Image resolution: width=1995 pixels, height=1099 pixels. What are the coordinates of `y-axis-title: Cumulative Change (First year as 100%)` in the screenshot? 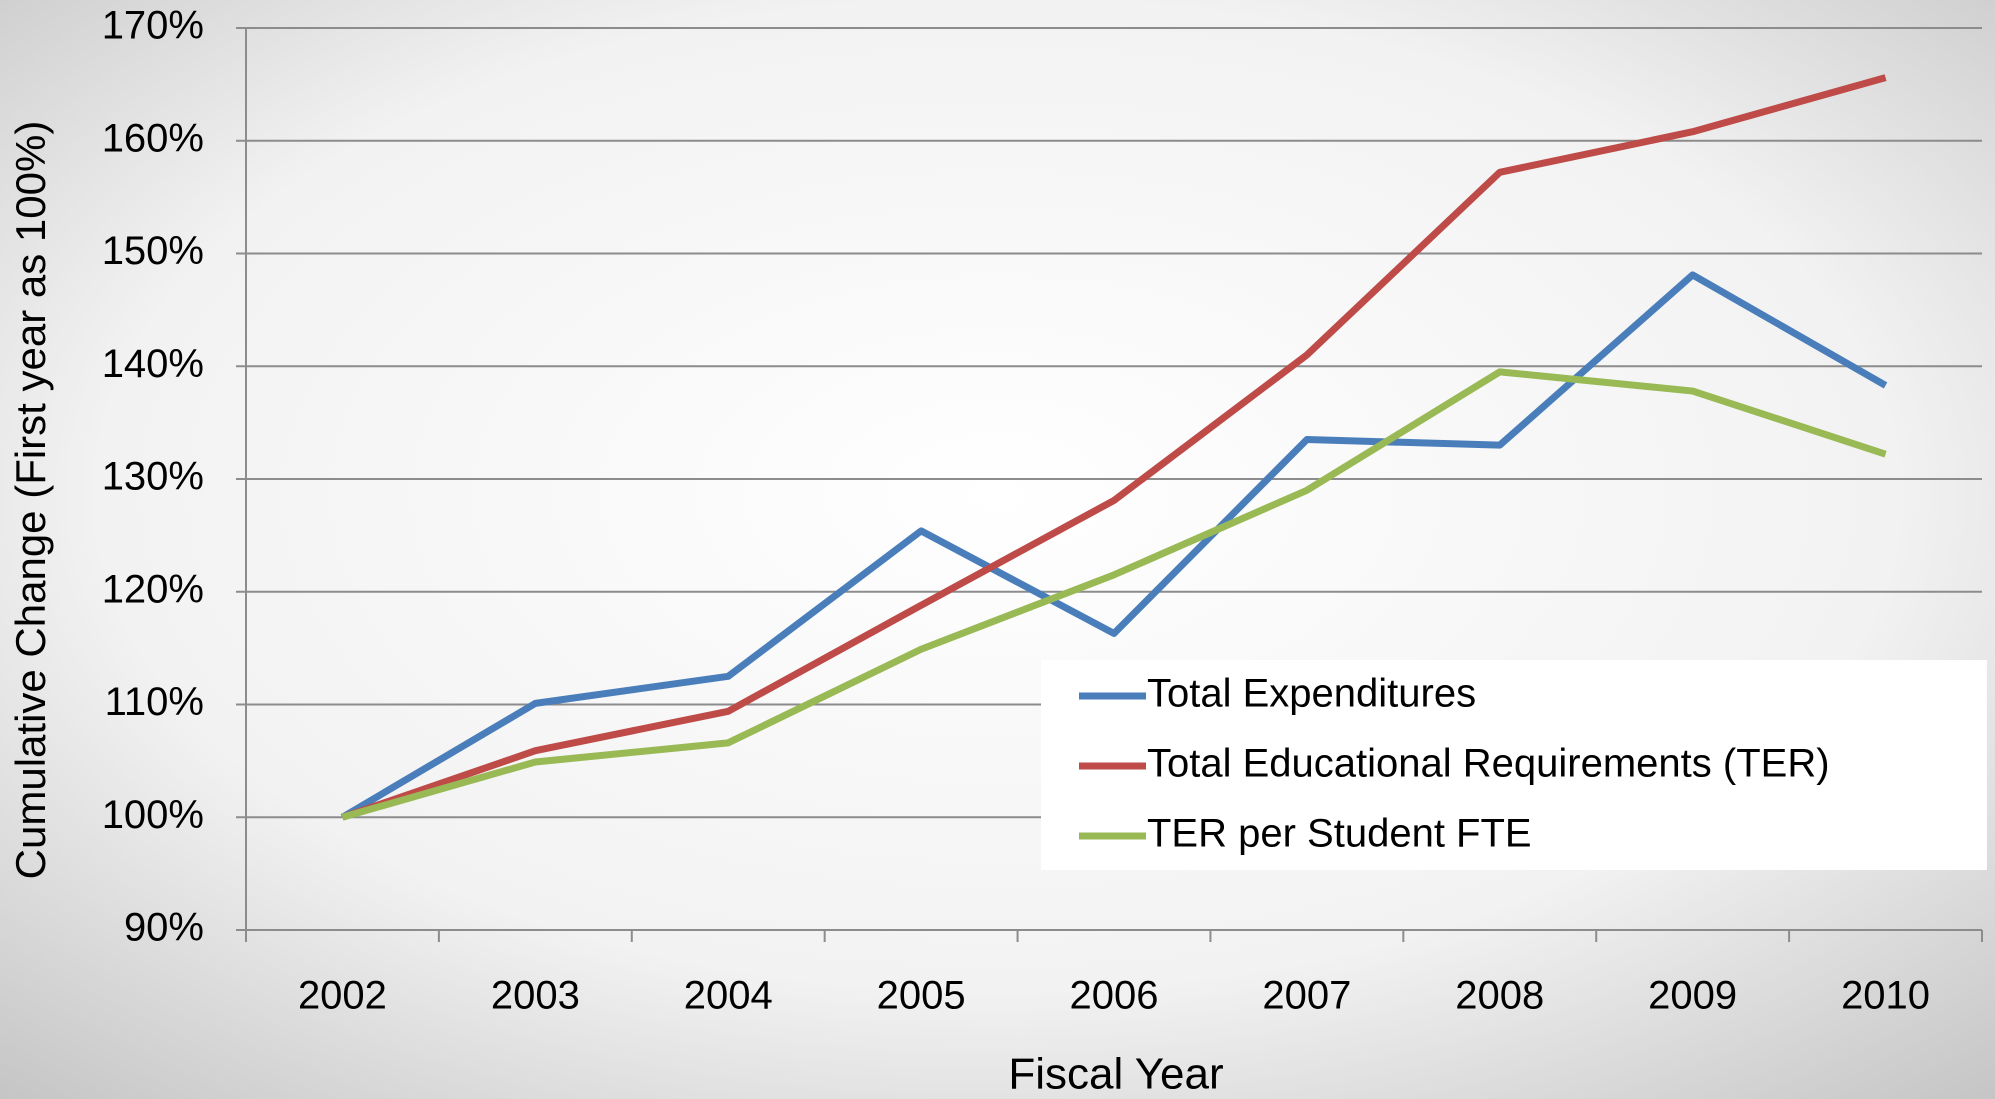 It's located at (30, 500).